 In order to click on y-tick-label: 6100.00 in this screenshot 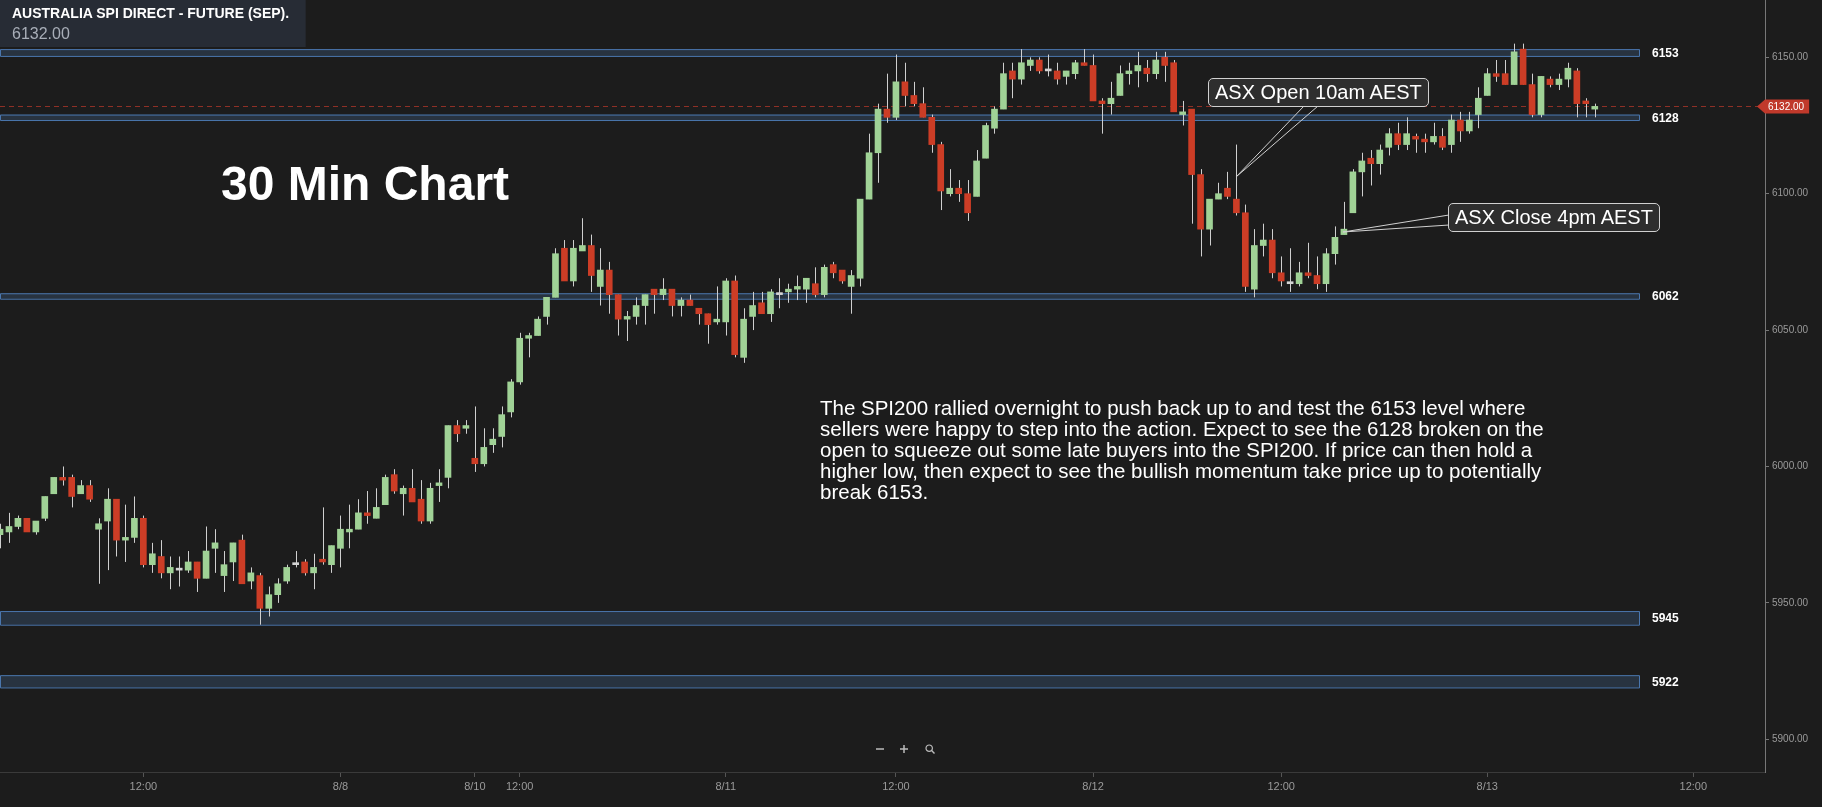, I will do `click(1790, 193)`.